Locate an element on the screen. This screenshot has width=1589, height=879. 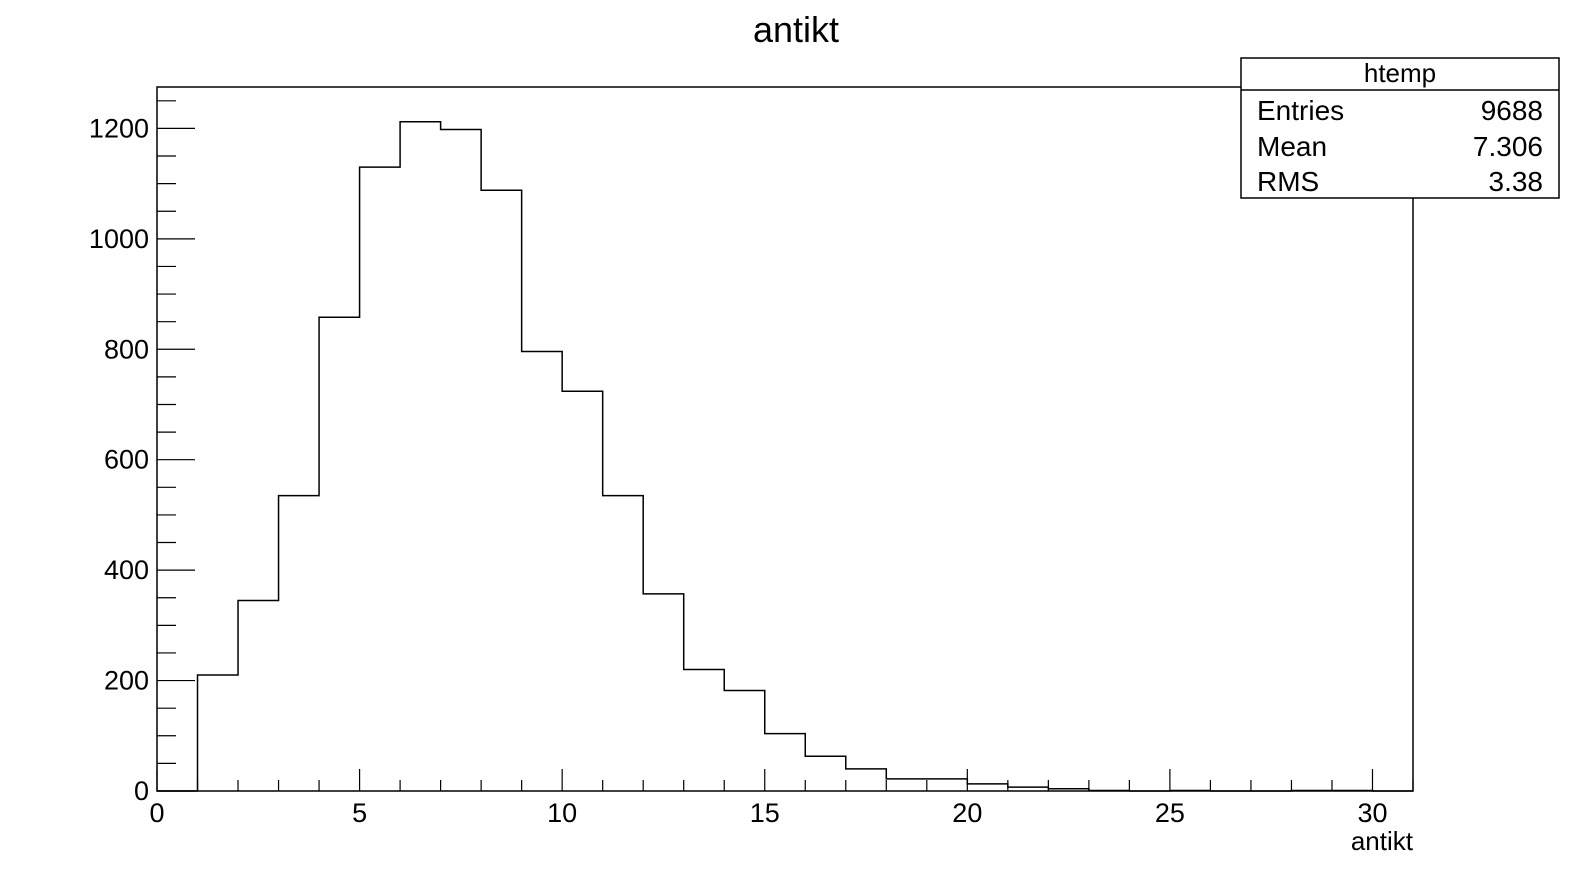
y-tick-label: 1200 is located at coordinates (119, 128).